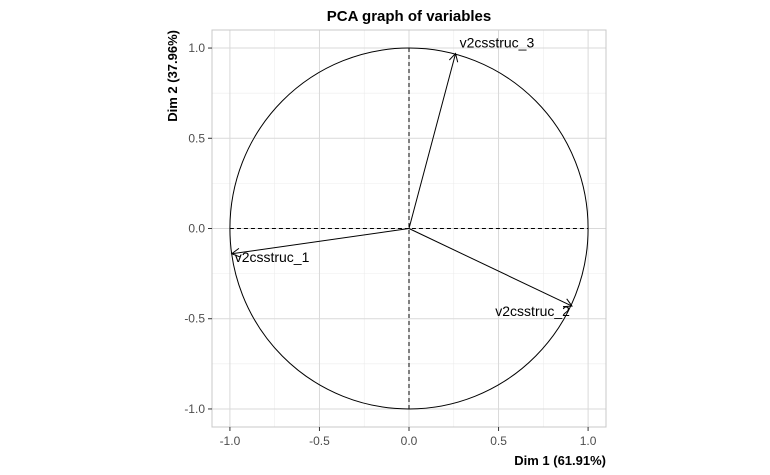 Image resolution: width=770 pixels, height=475 pixels. I want to click on y-tick-label: 0.0, so click(196, 229).